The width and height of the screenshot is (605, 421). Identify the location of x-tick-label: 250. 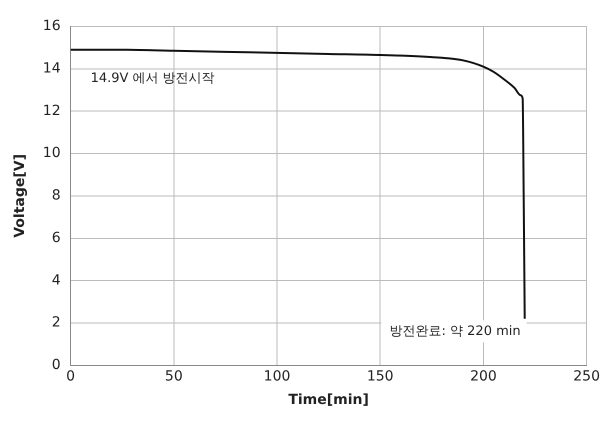
(586, 376).